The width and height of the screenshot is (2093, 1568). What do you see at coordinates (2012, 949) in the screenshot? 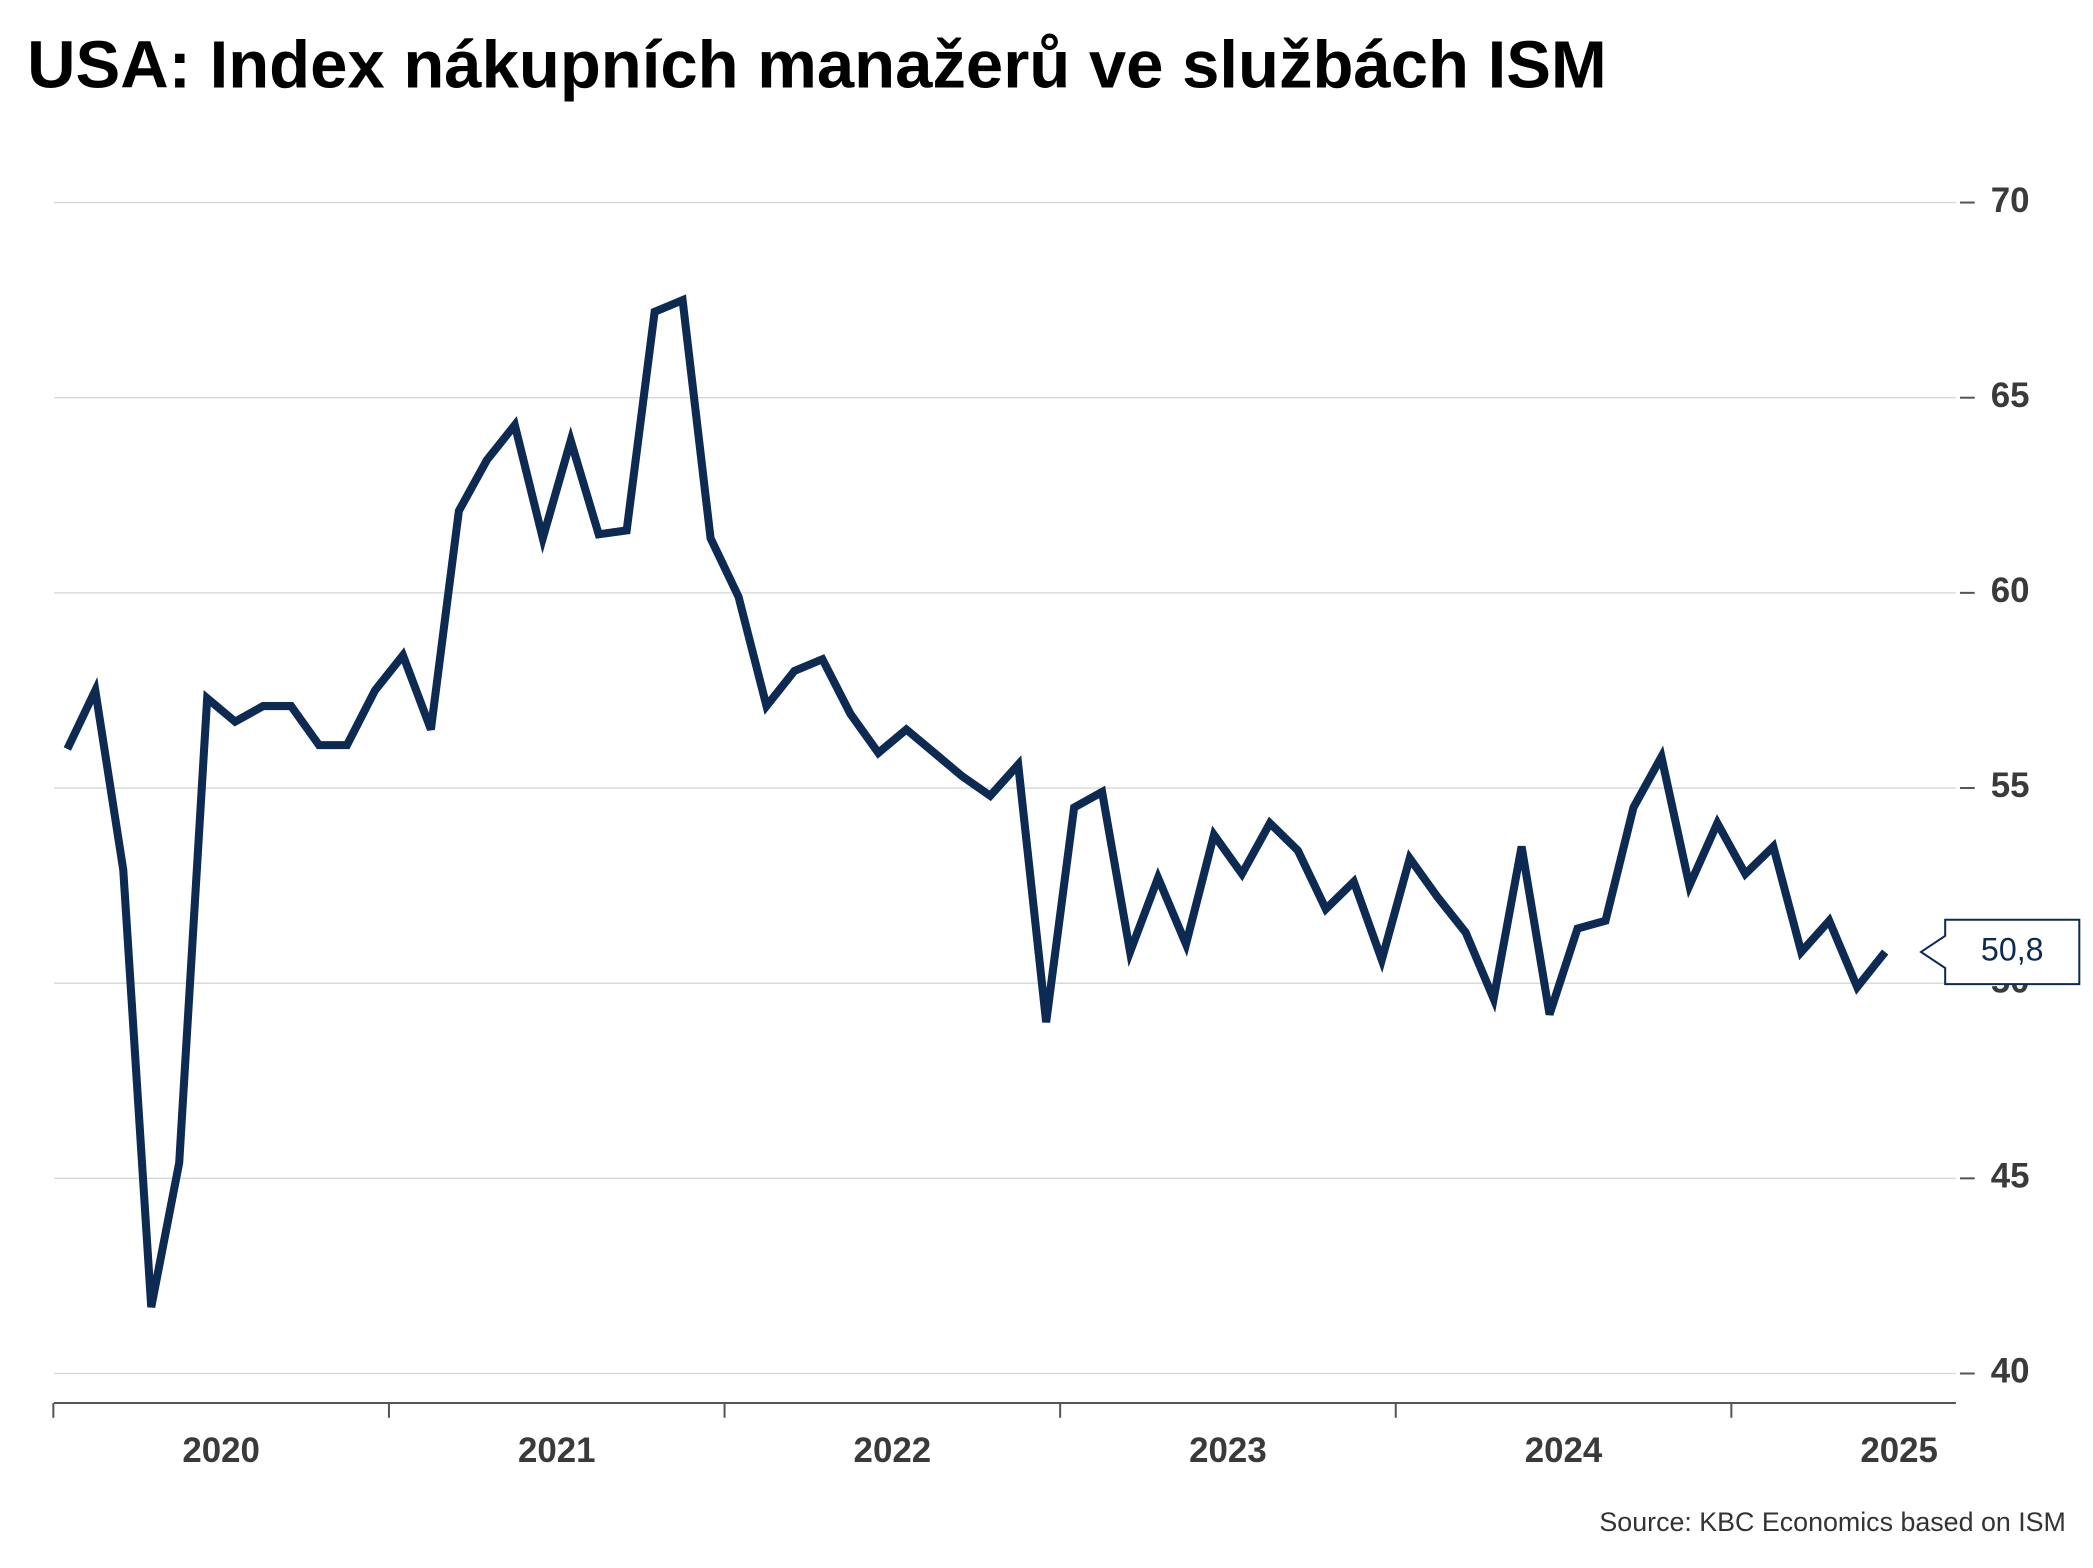
I see `value-label: 50,8` at bounding box center [2012, 949].